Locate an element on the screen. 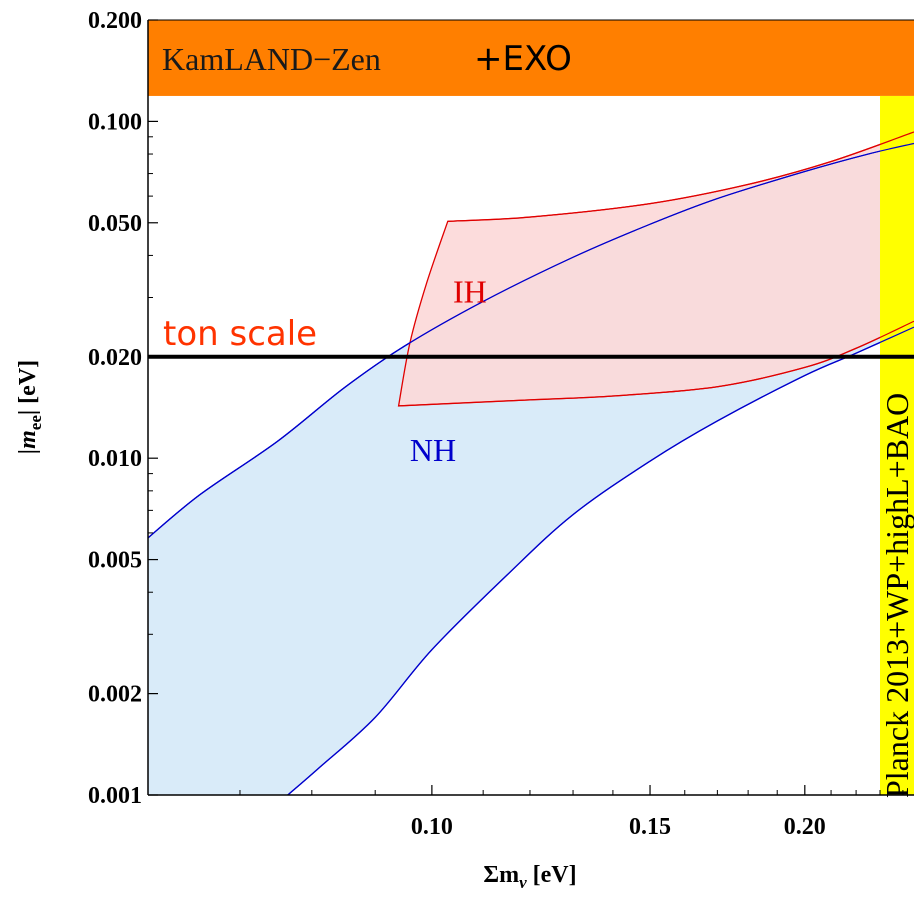 This screenshot has height=902, width=914. kamland-label: KamLAND−Zen is located at coordinates (271, 59).